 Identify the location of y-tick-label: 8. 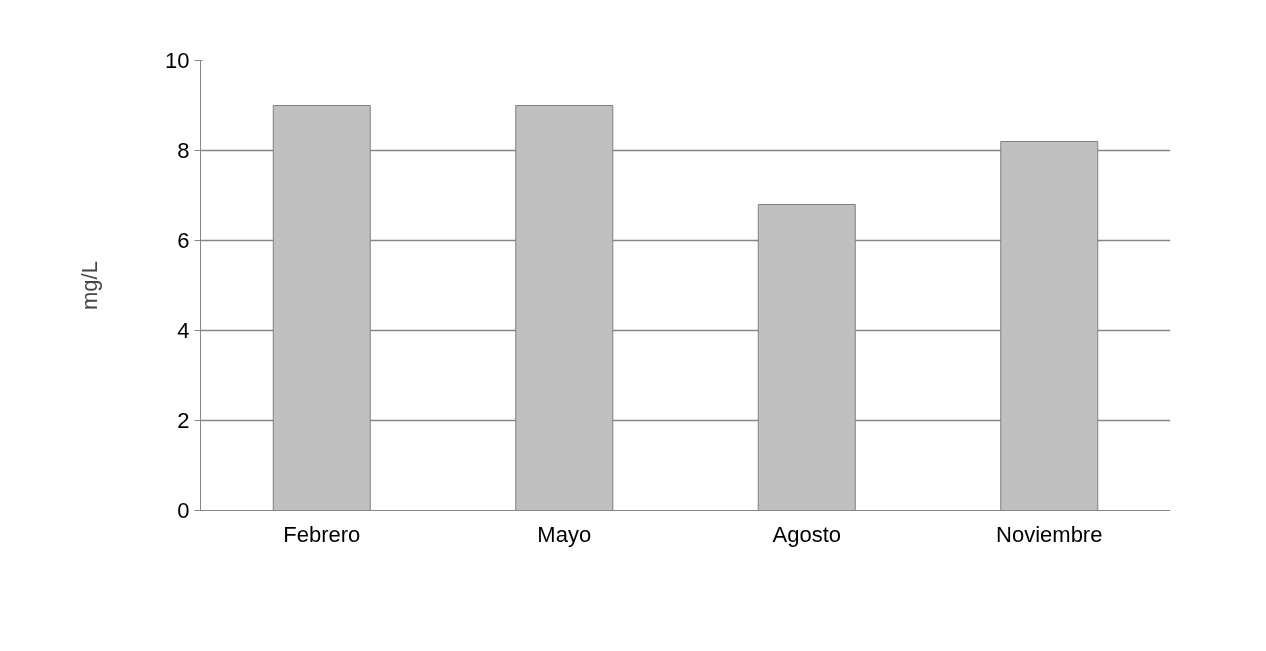
(183, 150).